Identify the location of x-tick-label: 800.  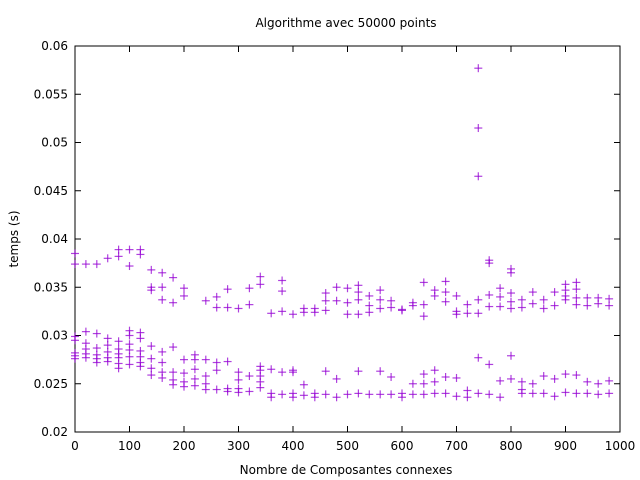
(511, 446).